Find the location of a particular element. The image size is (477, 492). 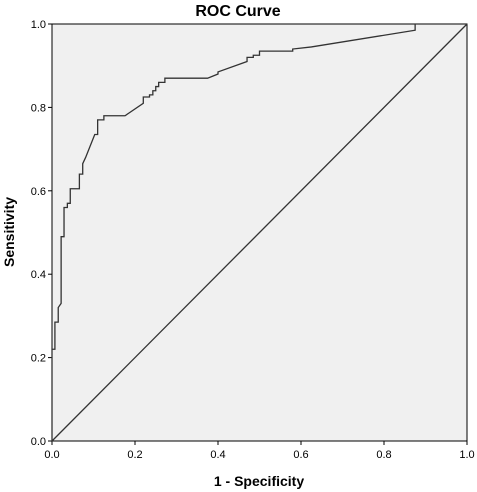

x-tick-label: 1.0 is located at coordinates (466, 455).